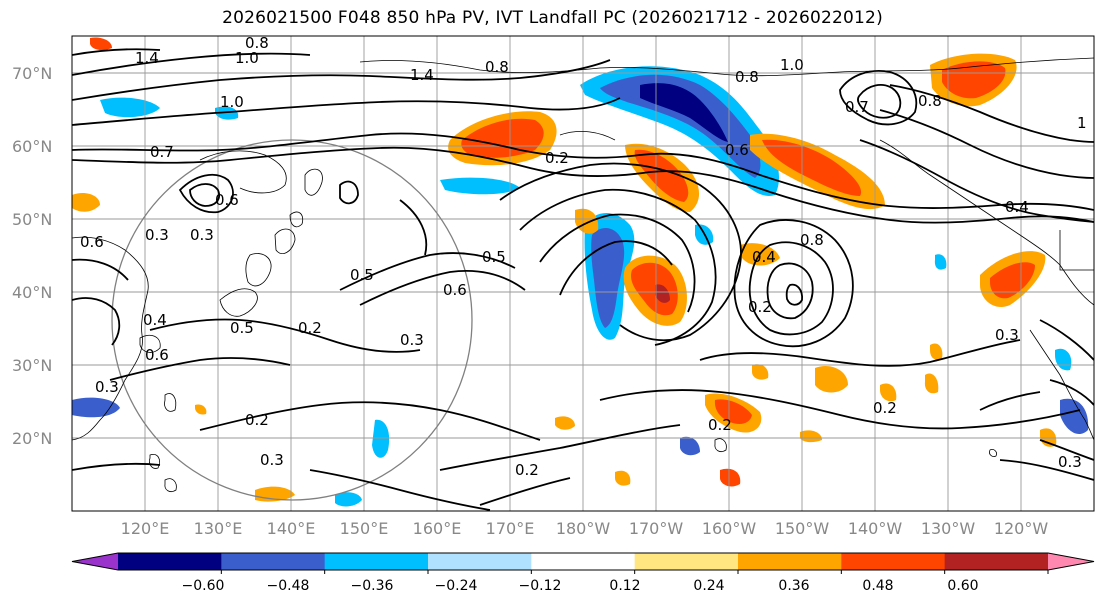 This screenshot has height=604, width=1105. Describe the element at coordinates (656, 528) in the screenshot. I see `lon-label: 170°W` at that location.